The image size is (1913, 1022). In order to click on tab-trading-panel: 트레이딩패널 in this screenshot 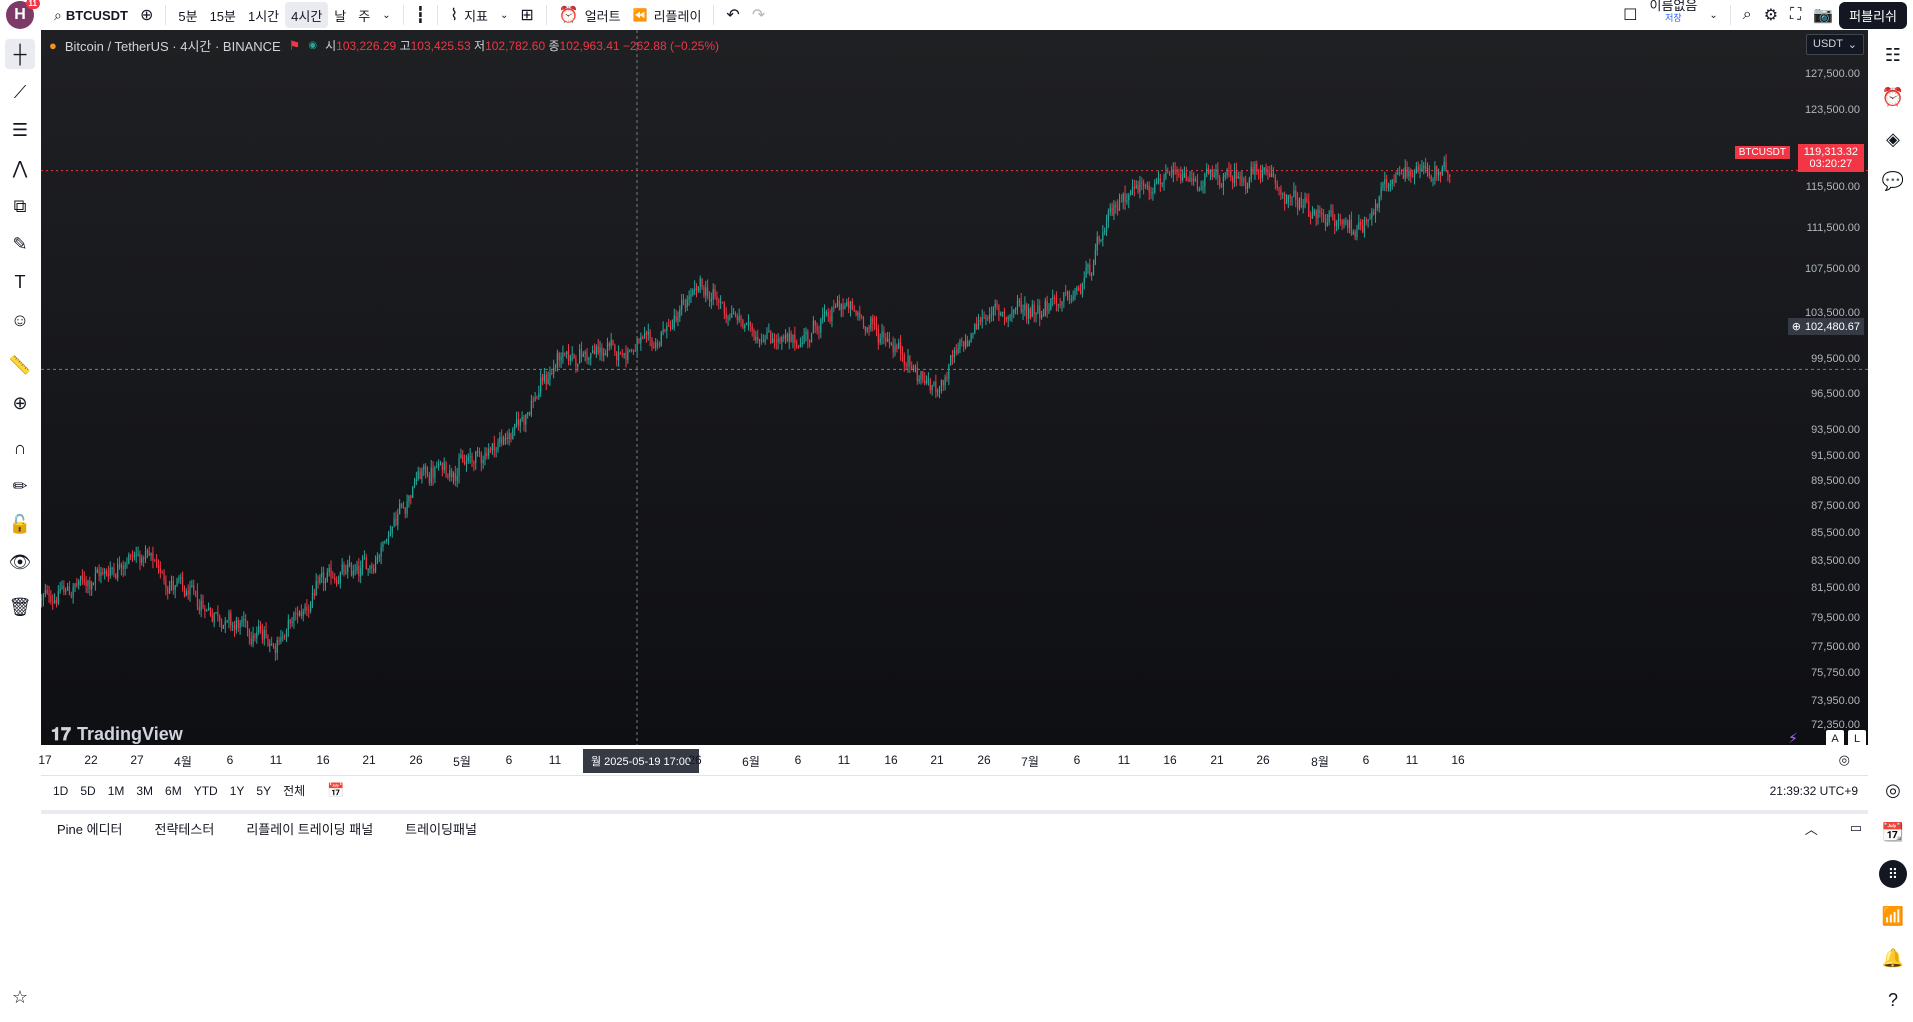, I will do `click(441, 829)`.